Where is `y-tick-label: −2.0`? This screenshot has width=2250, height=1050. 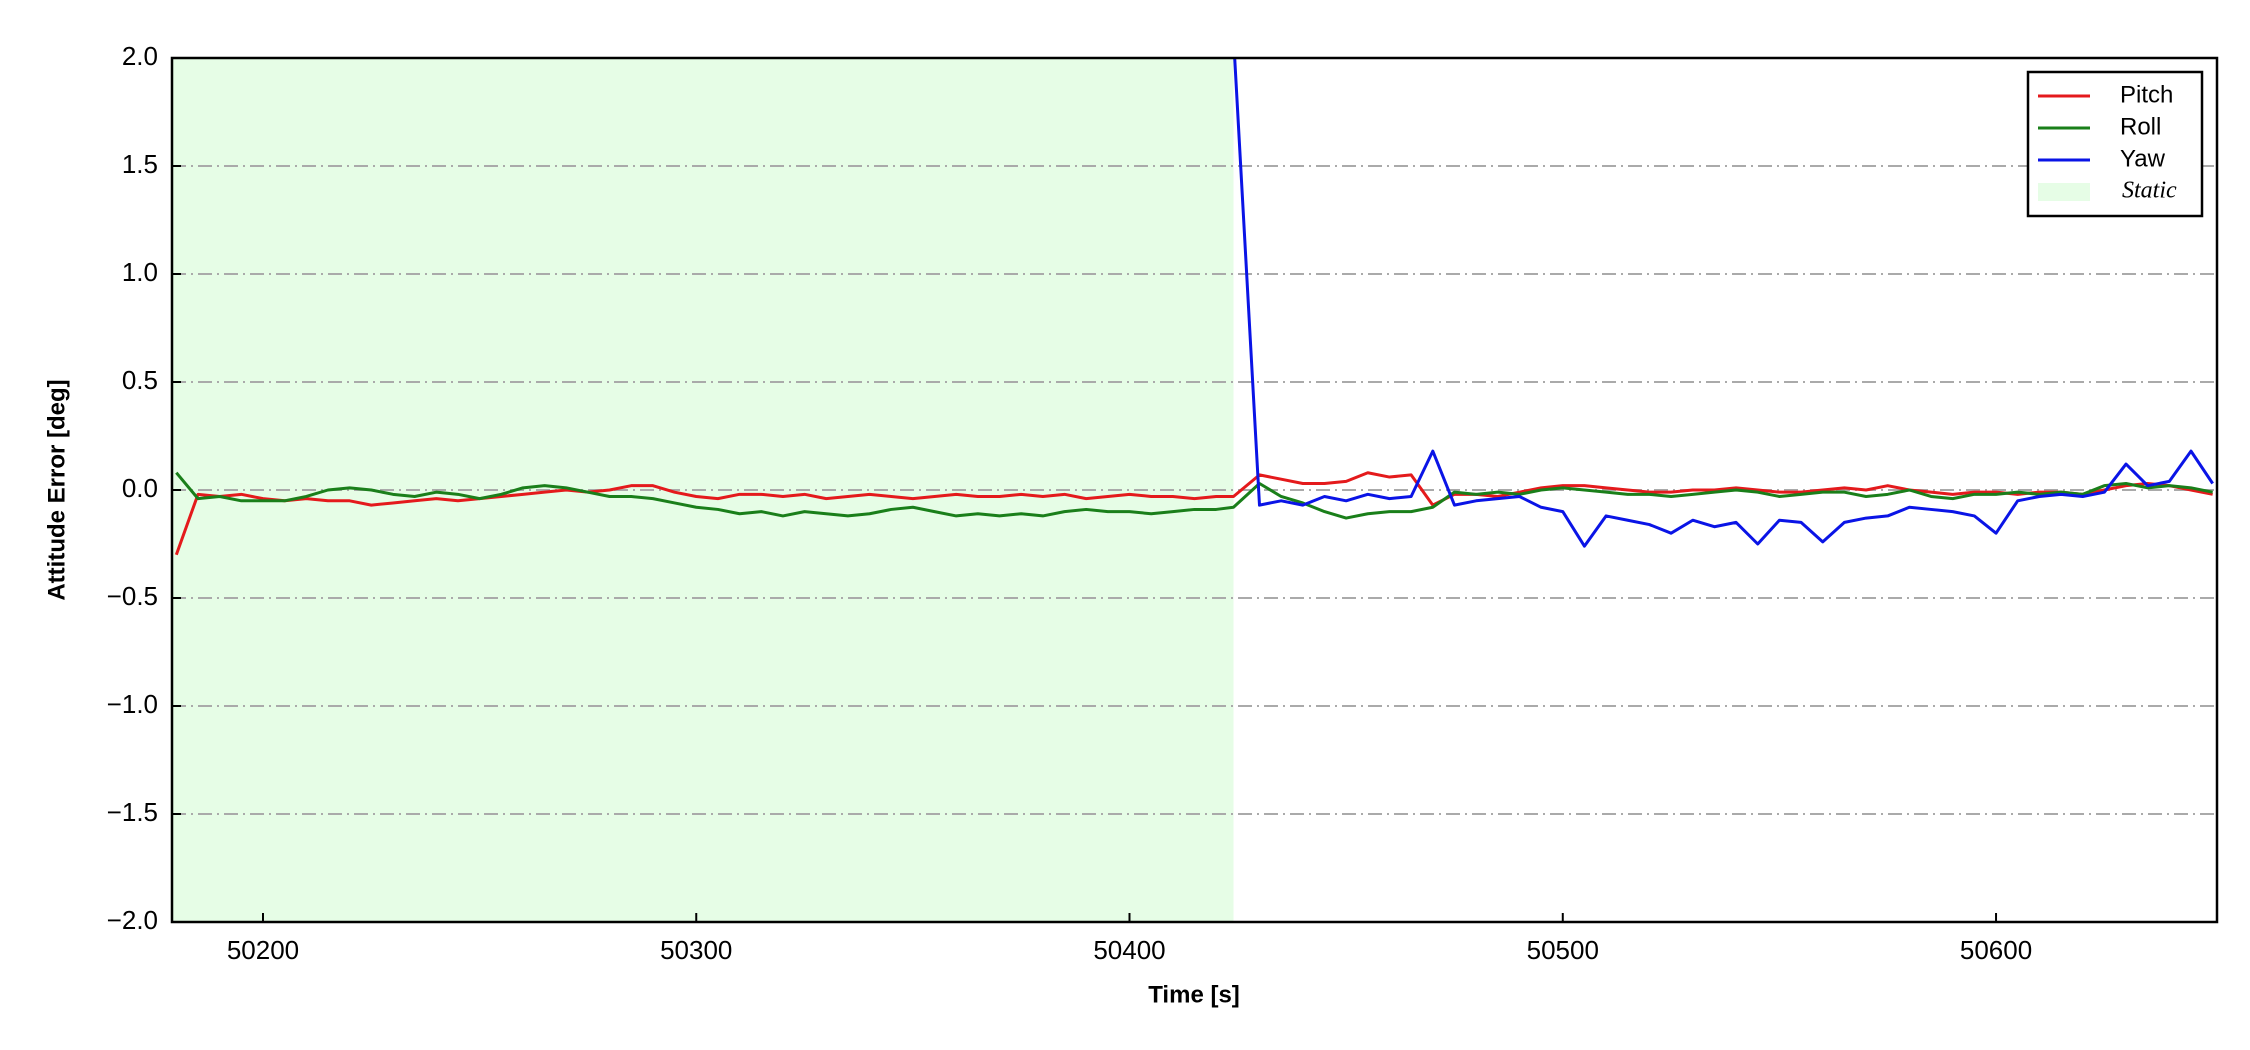 y-tick-label: −2.0 is located at coordinates (132, 920).